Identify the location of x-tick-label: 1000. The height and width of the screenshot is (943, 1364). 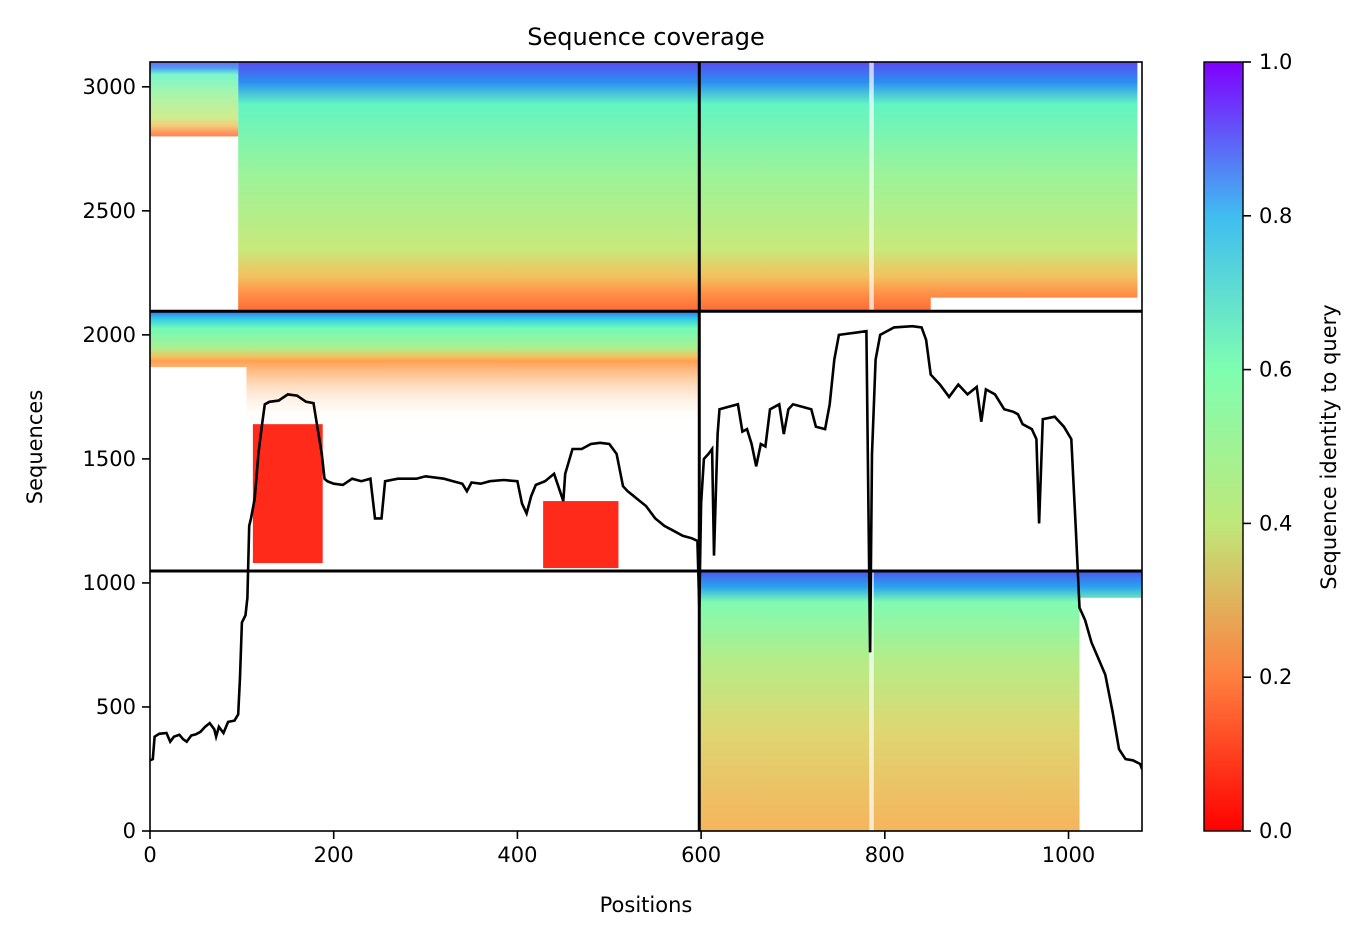
(1068, 855).